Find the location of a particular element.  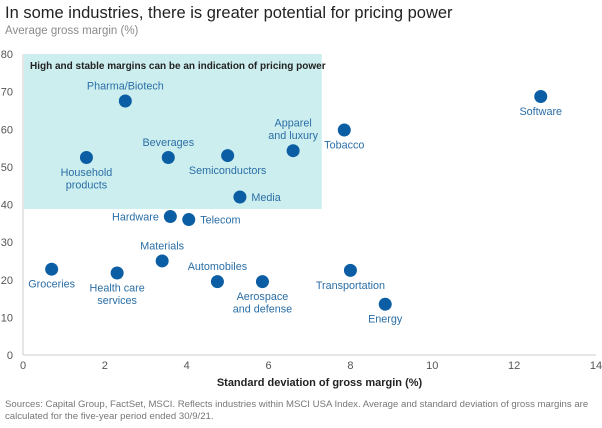

y-tick-label: 50 is located at coordinates (7, 168).